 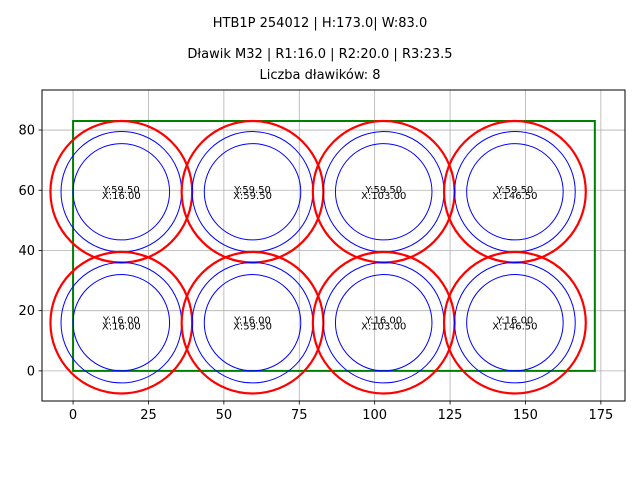 I want to click on chart-title-line-1: HTB1P 254012 | H:173.0| W:83.0, so click(x=320, y=23).